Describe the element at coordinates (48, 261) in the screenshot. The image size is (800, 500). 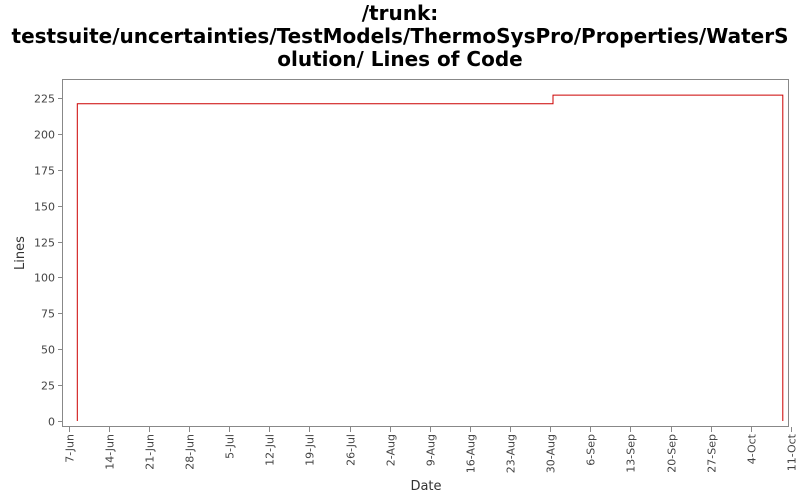
I see `y-axis: 0 25 50 75 100 125 150 175 200 225` at that location.